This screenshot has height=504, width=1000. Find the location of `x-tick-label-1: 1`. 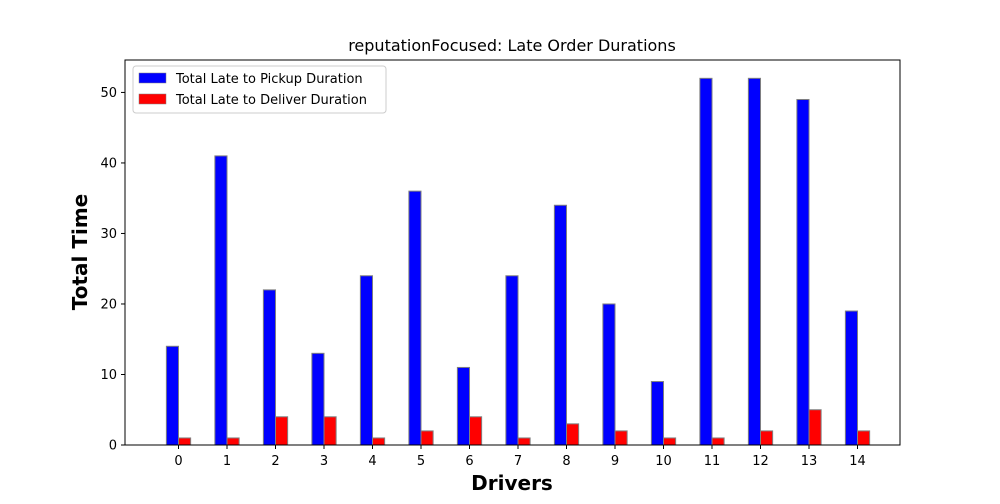

x-tick-label-1: 1 is located at coordinates (227, 461).